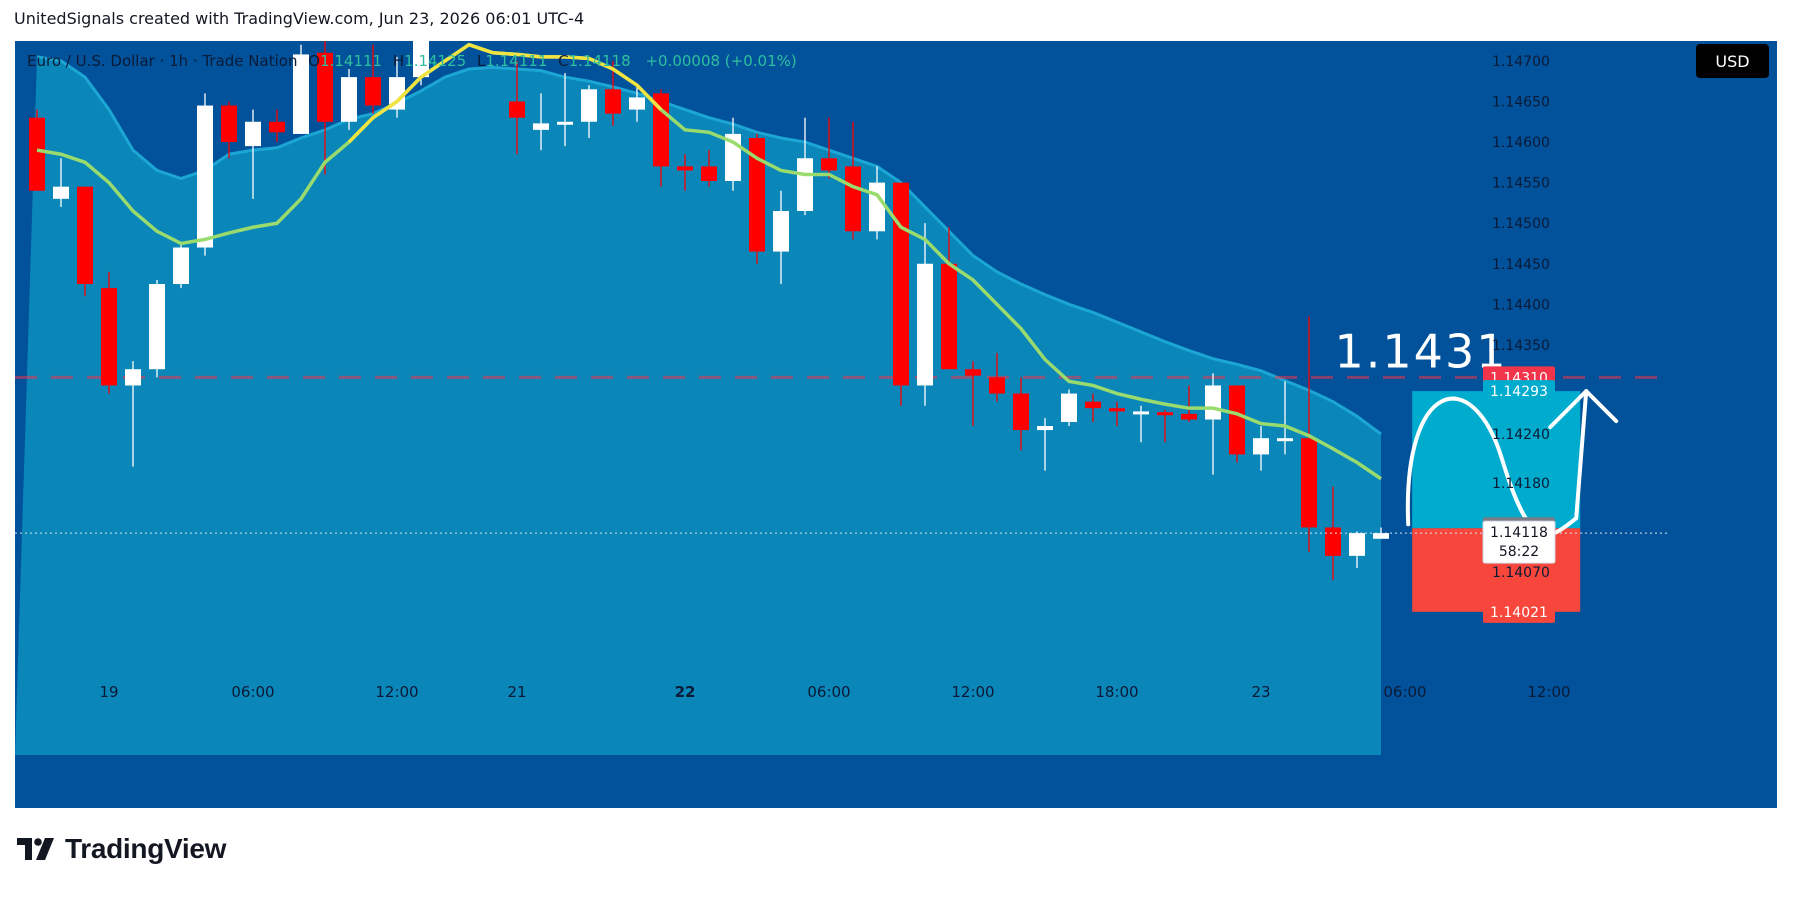  What do you see at coordinates (1519, 392) in the screenshot?
I see `price-axis-label-text: 1.14293` at bounding box center [1519, 392].